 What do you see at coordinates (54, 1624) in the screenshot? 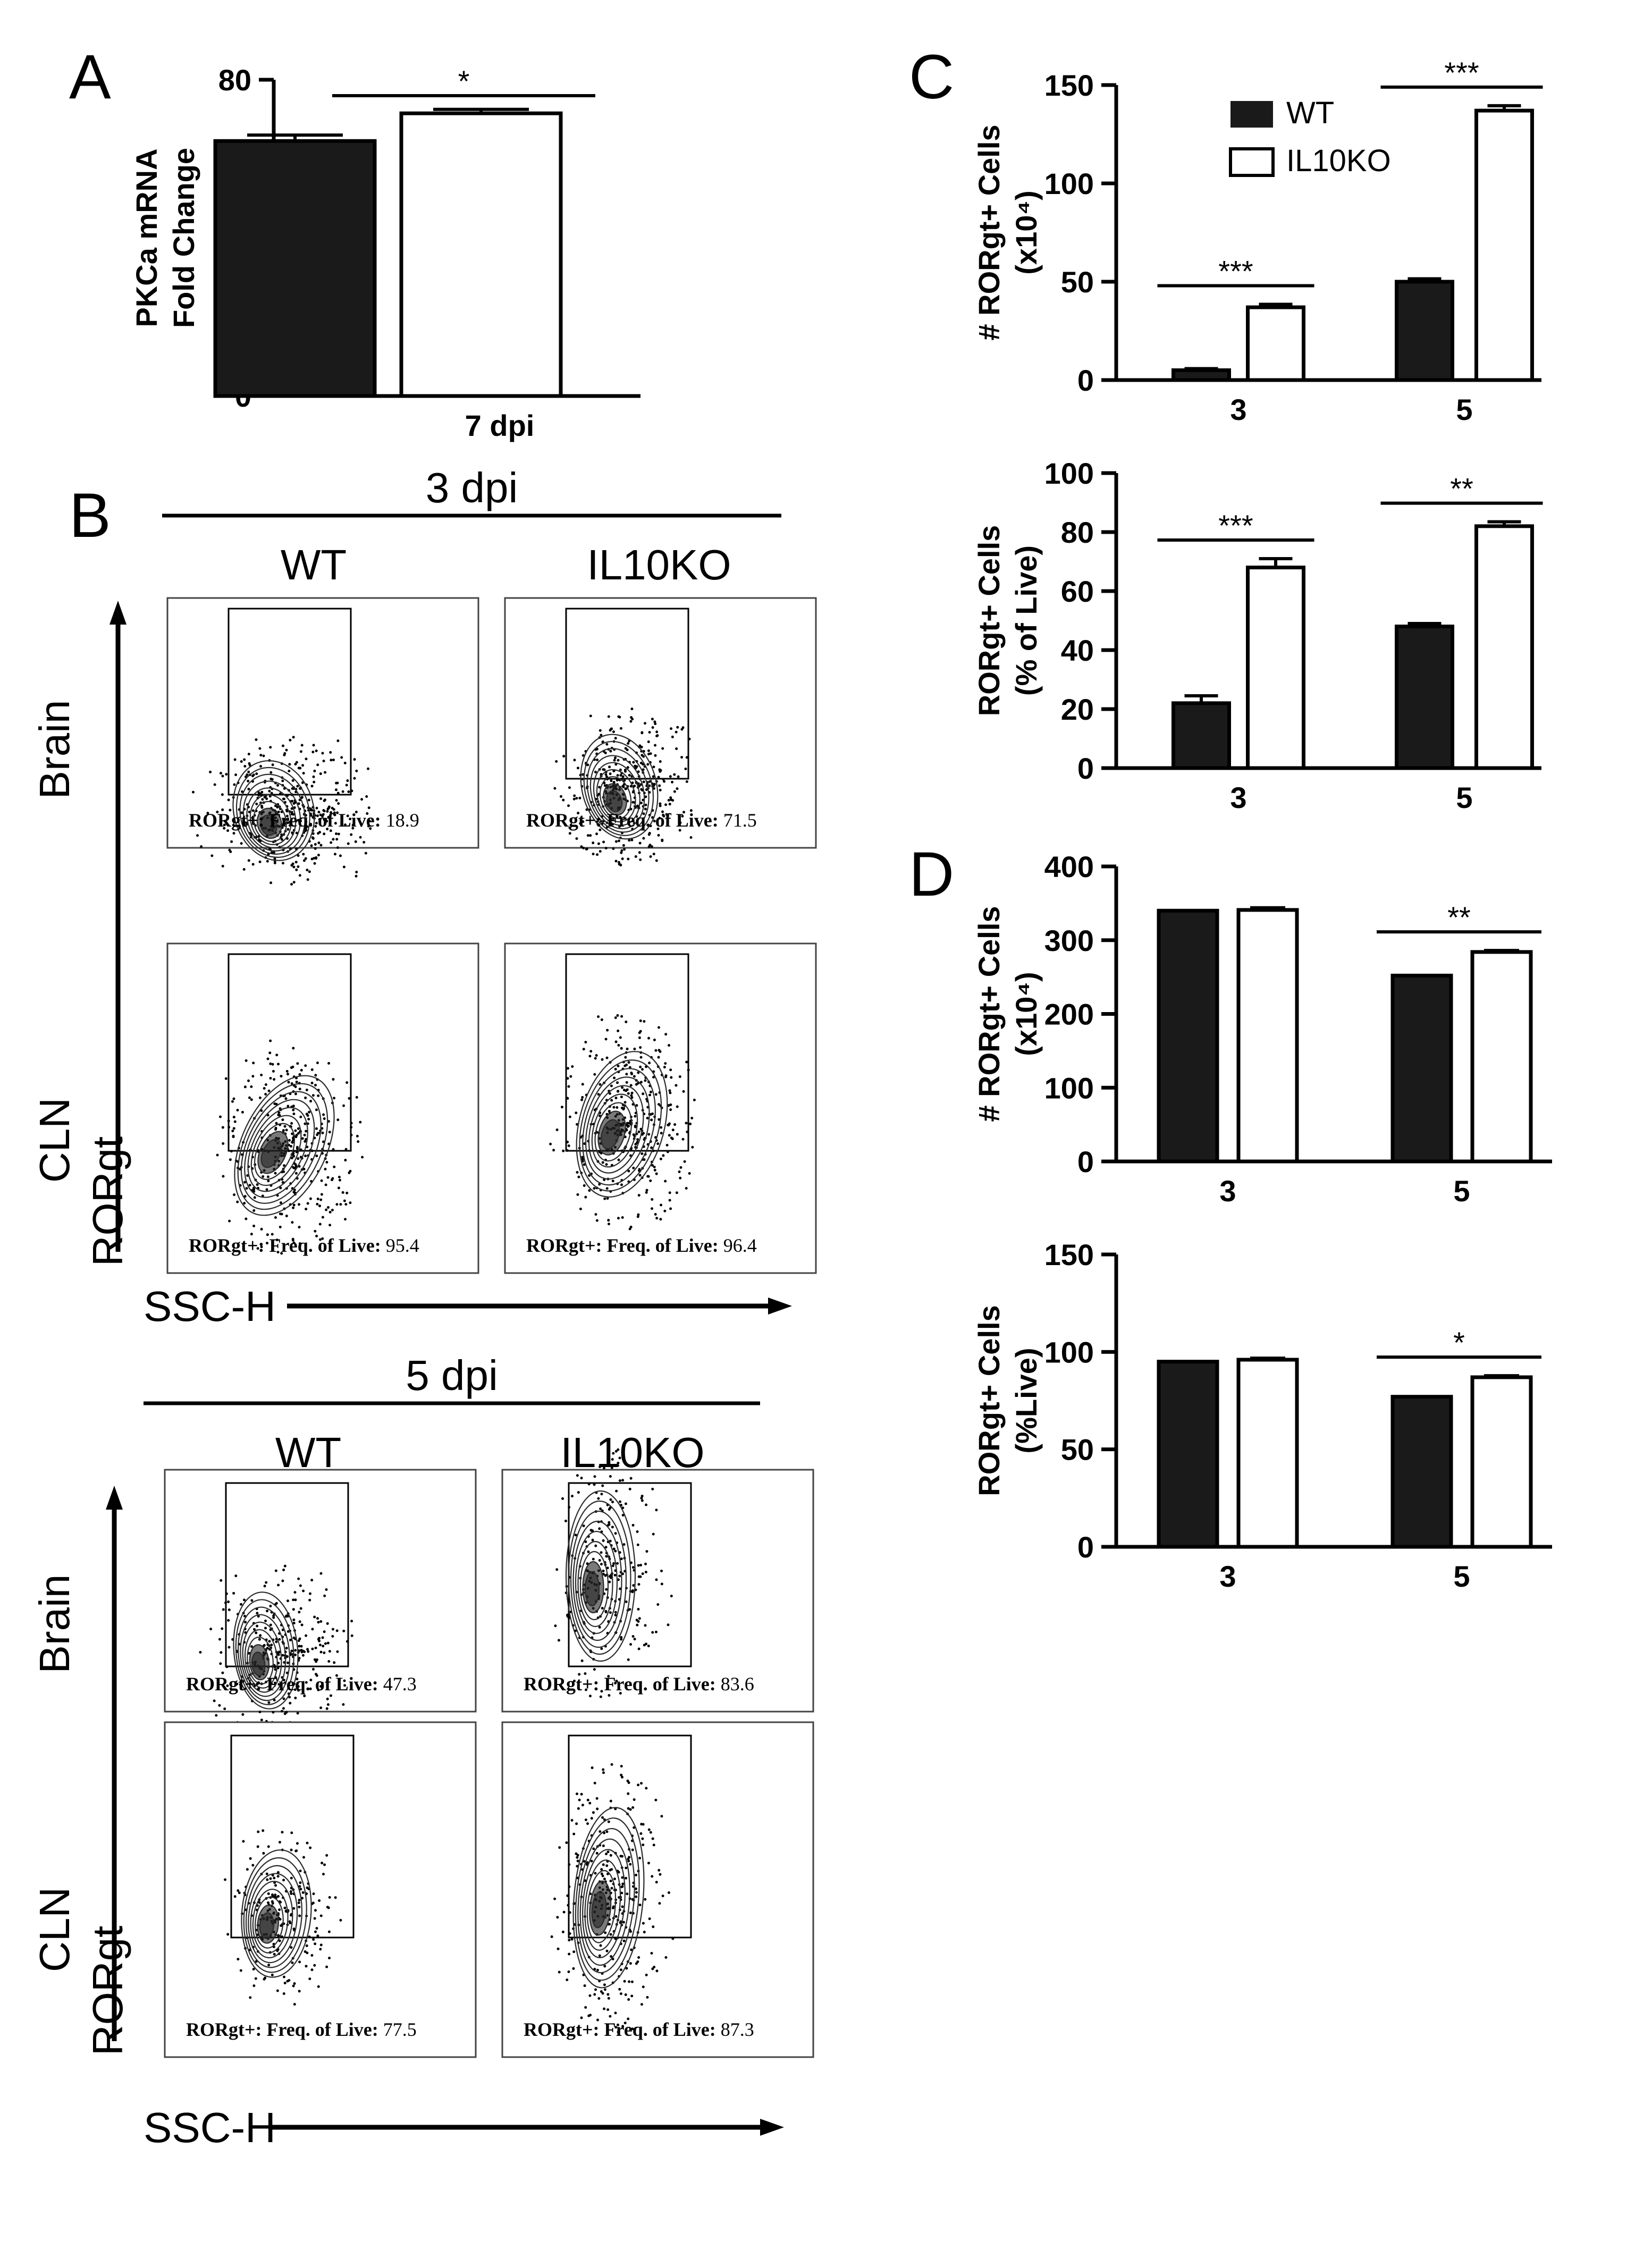
I see `row-label: Brain` at bounding box center [54, 1624].